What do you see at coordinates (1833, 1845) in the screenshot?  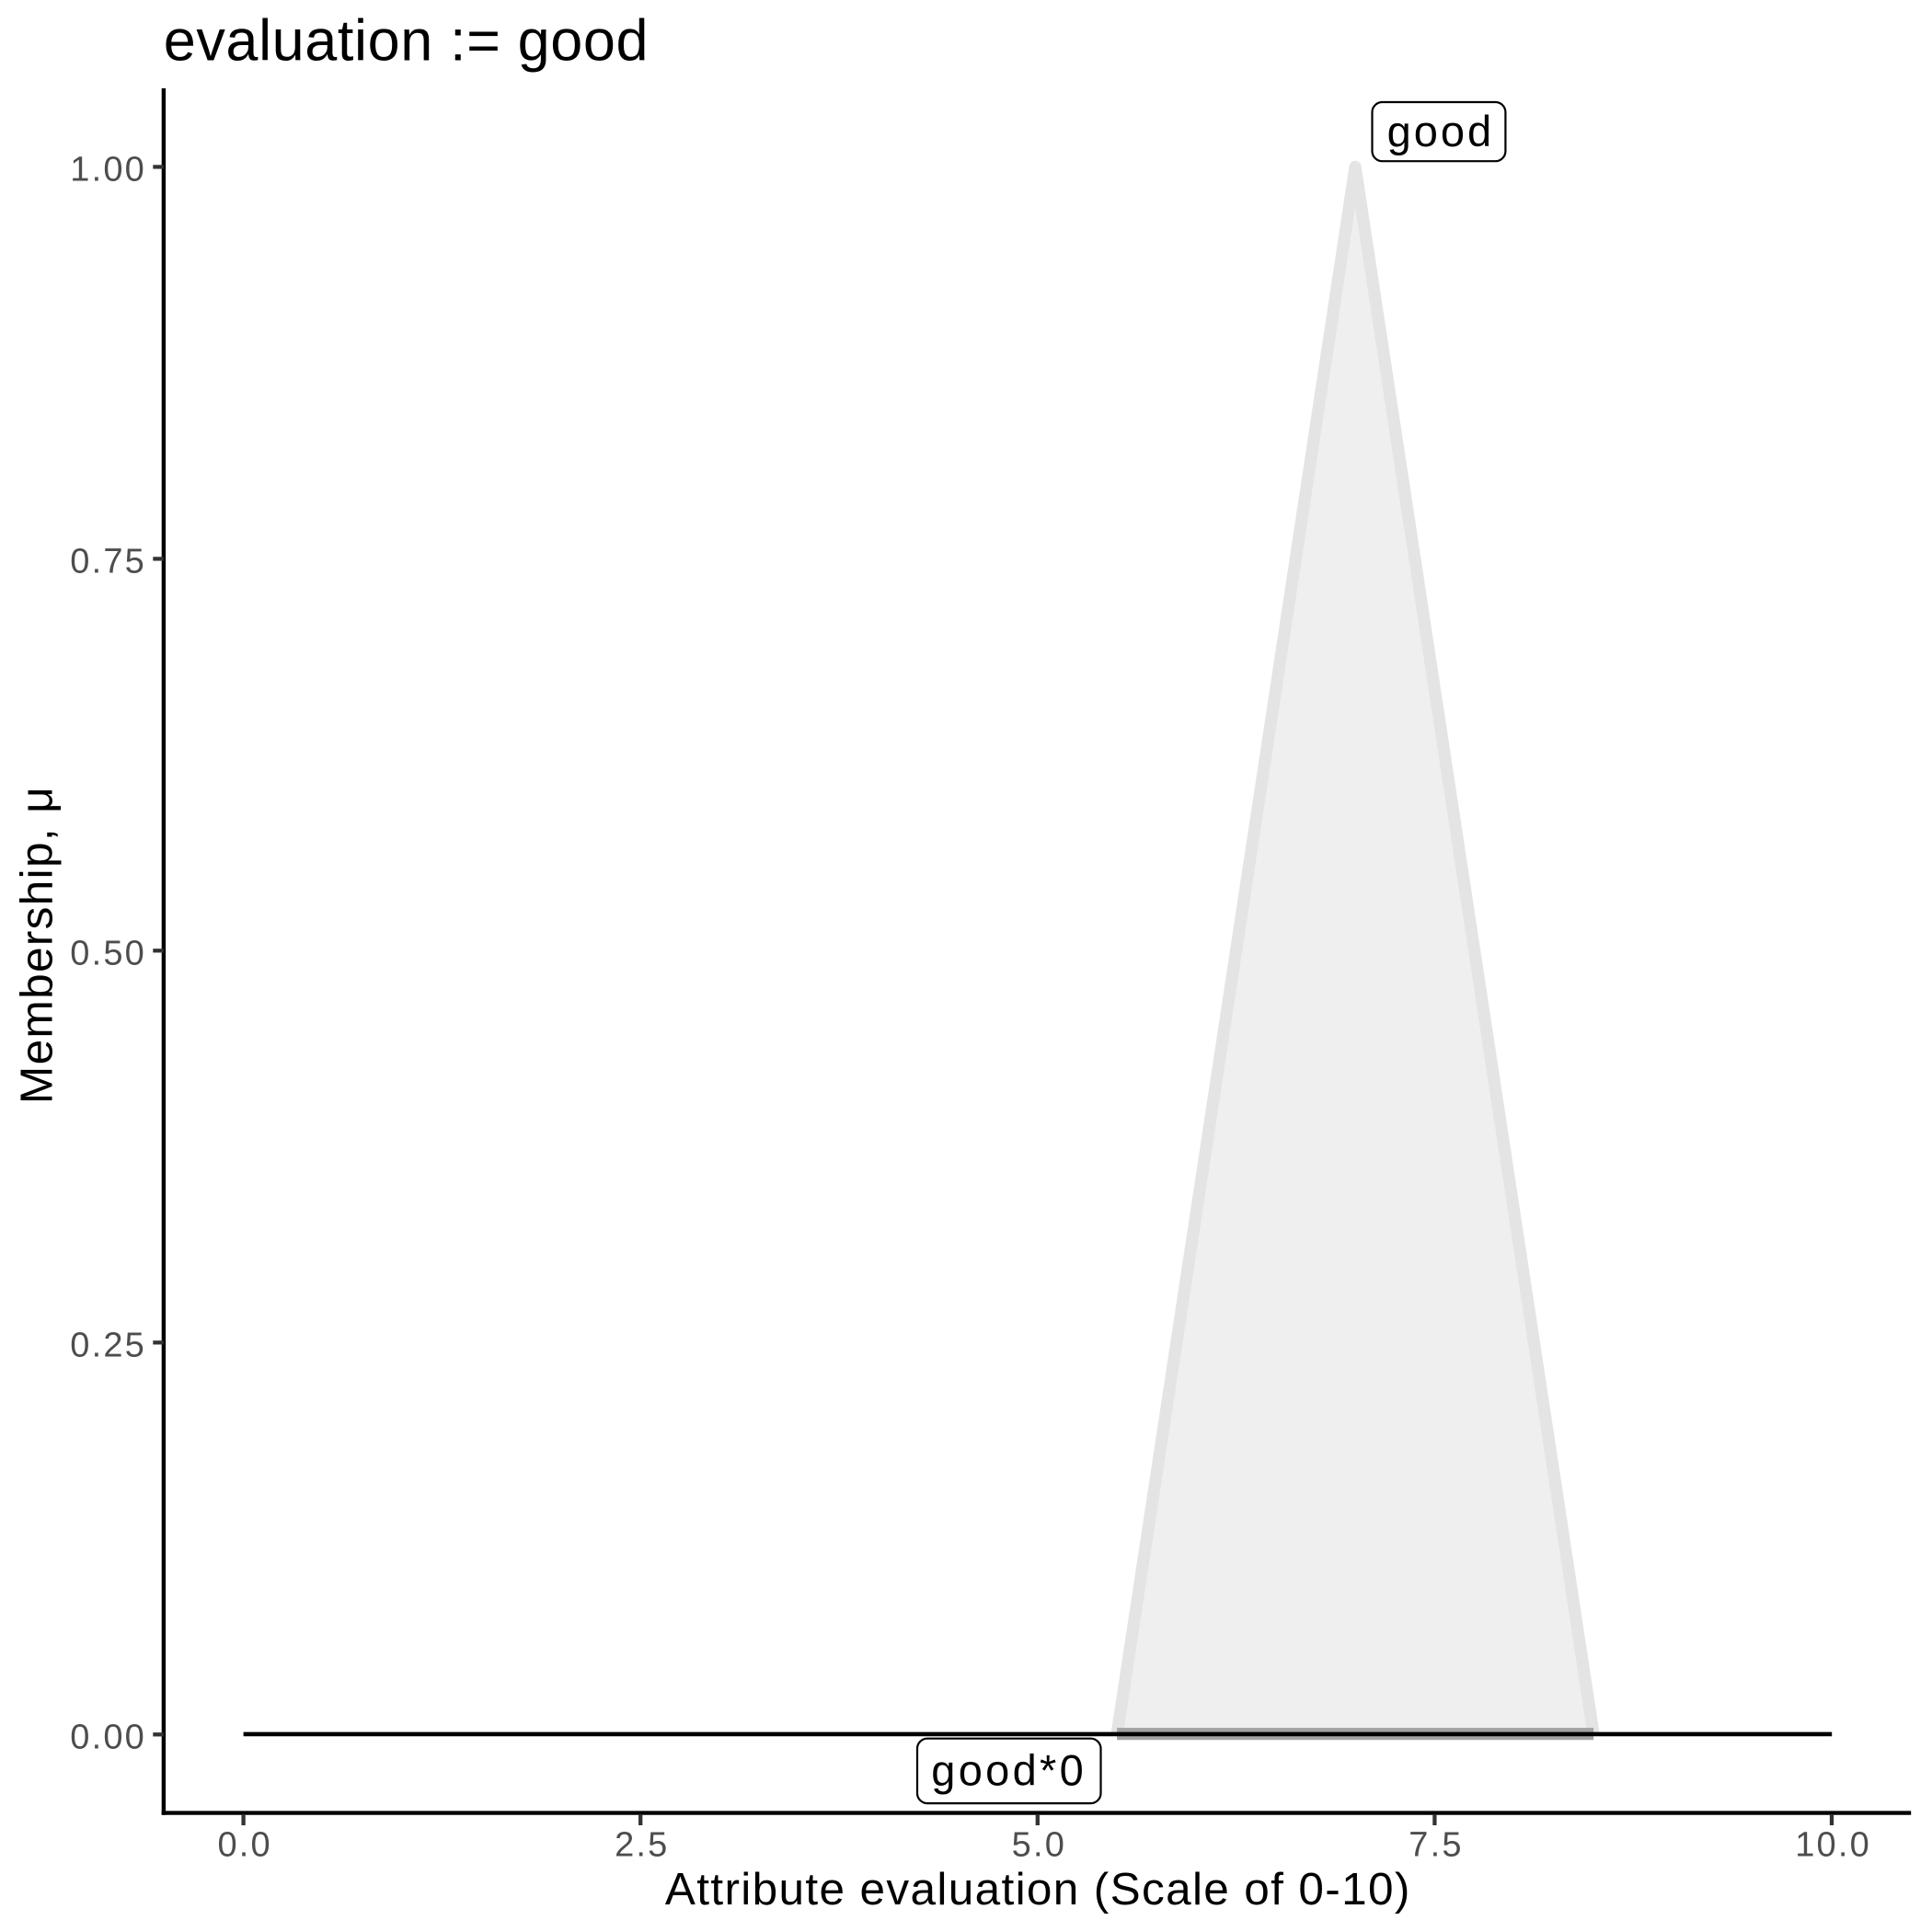 I see `svg-text: 10.0` at bounding box center [1833, 1845].